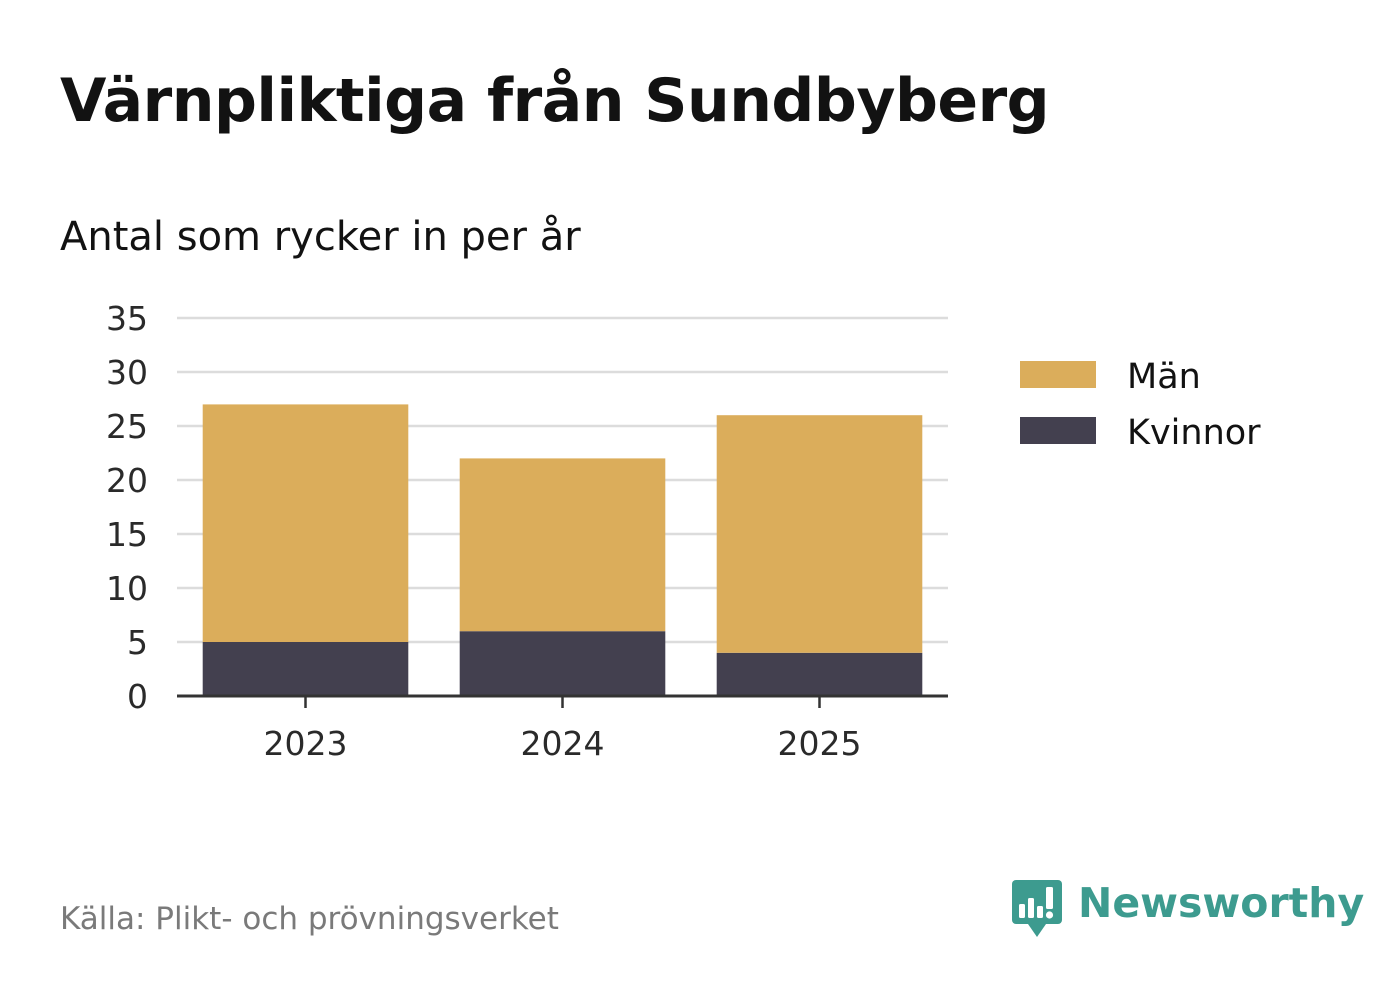 This screenshot has width=1382, height=999. Describe the element at coordinates (563, 743) in the screenshot. I see `x-tick-label: 2024` at that location.